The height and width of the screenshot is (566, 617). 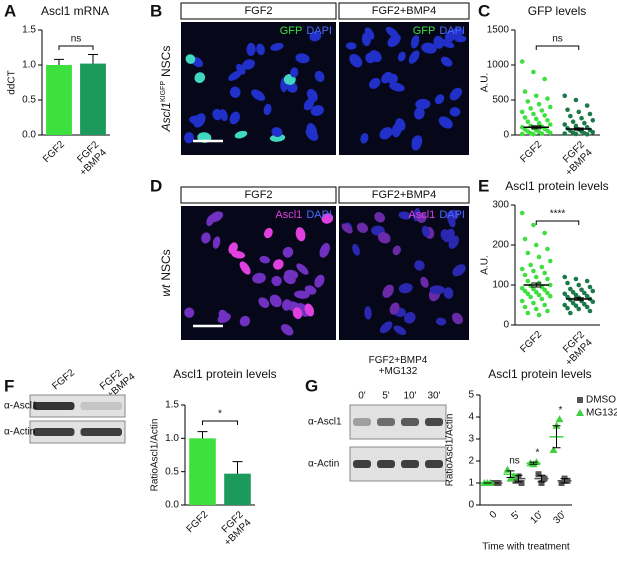 What do you see at coordinates (471, 461) in the screenshot?
I see `y-tick-label: 2` at bounding box center [471, 461].